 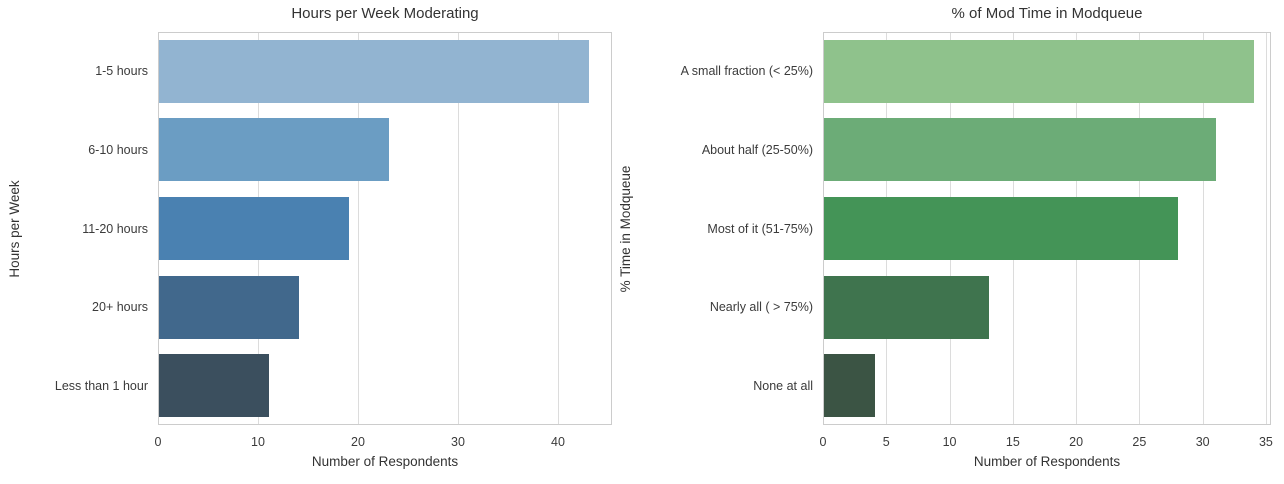 What do you see at coordinates (558, 442) in the screenshot?
I see `x-tick-label: 40` at bounding box center [558, 442].